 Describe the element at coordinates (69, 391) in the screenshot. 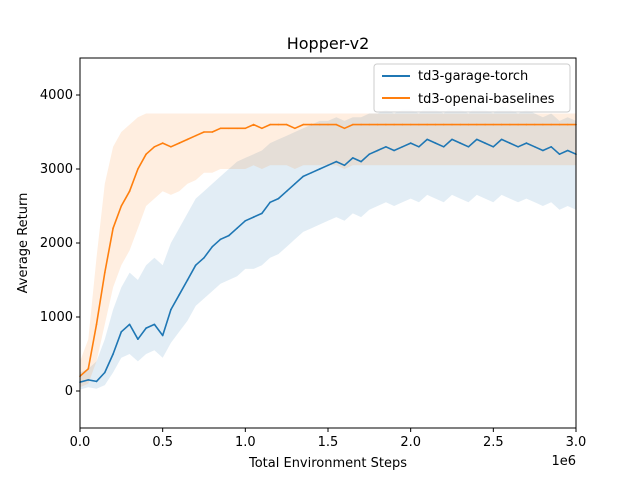

I see `y-tick-label: 0` at that location.